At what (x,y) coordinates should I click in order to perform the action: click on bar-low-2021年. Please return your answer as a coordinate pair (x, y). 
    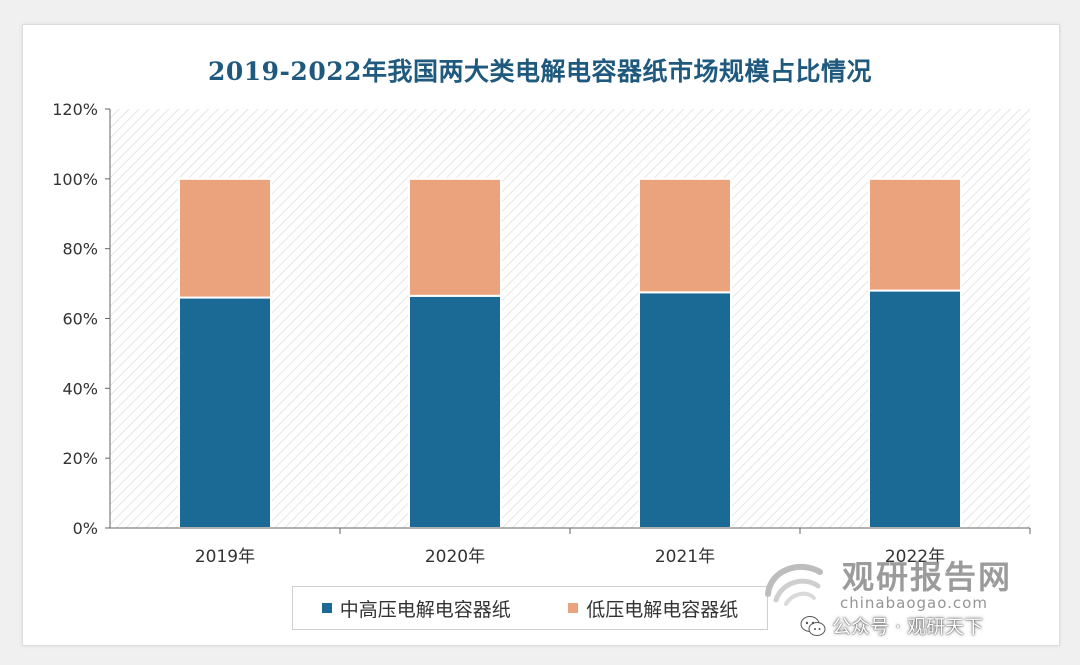
    Looking at the image, I should click on (685, 235).